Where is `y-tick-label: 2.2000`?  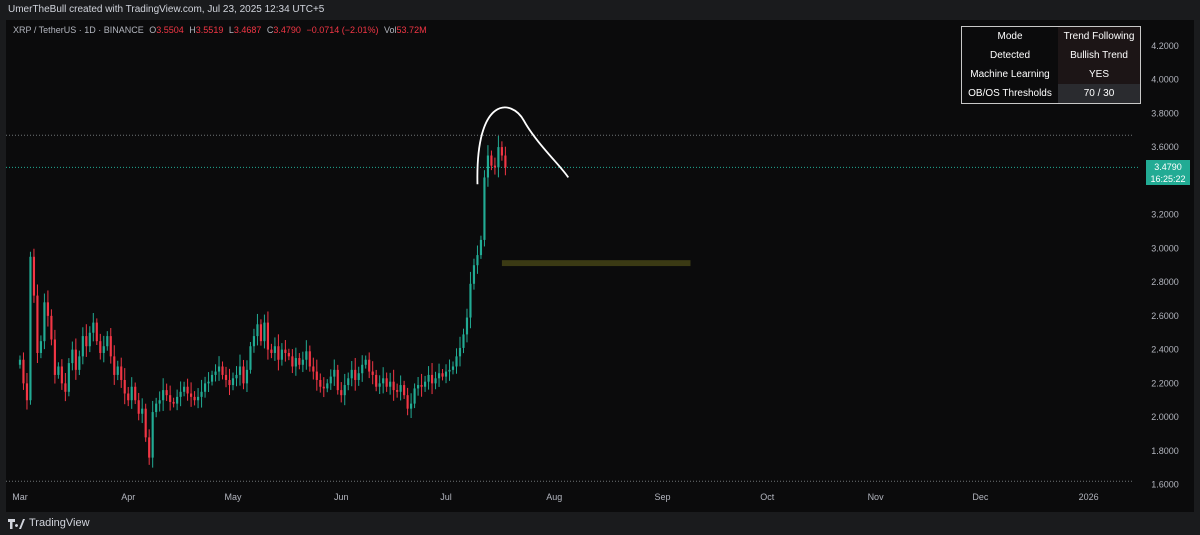 y-tick-label: 2.2000 is located at coordinates (1165, 383).